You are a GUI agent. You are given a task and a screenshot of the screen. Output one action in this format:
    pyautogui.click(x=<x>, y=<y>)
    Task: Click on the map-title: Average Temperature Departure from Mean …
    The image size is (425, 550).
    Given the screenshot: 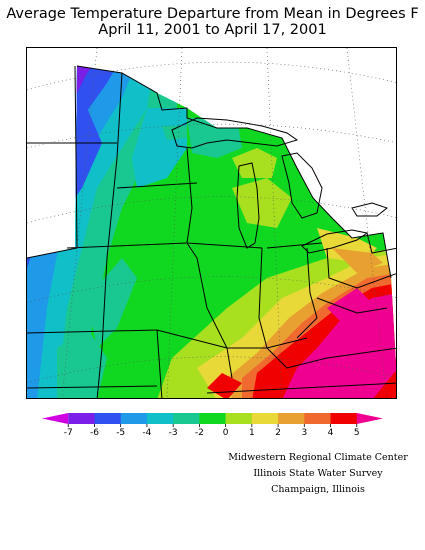 What is the action you would take?
    pyautogui.click(x=212, y=14)
    